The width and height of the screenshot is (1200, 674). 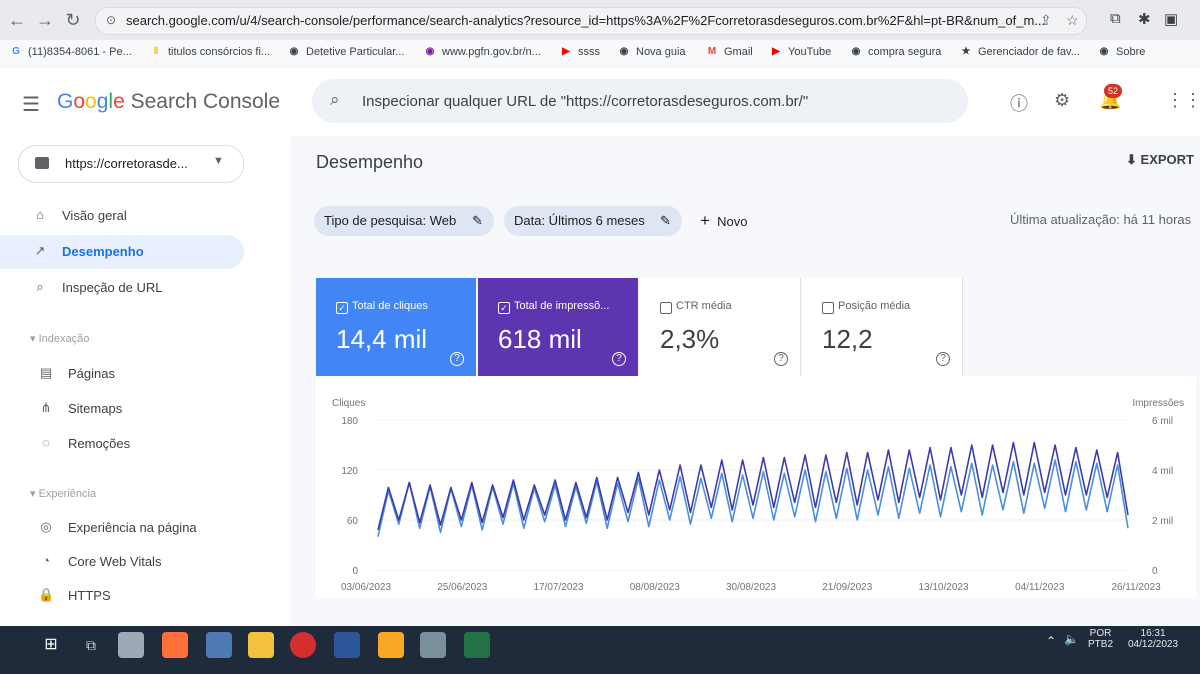 What do you see at coordinates (91, 373) in the screenshot?
I see `sidebar-item-label: Páginas` at bounding box center [91, 373].